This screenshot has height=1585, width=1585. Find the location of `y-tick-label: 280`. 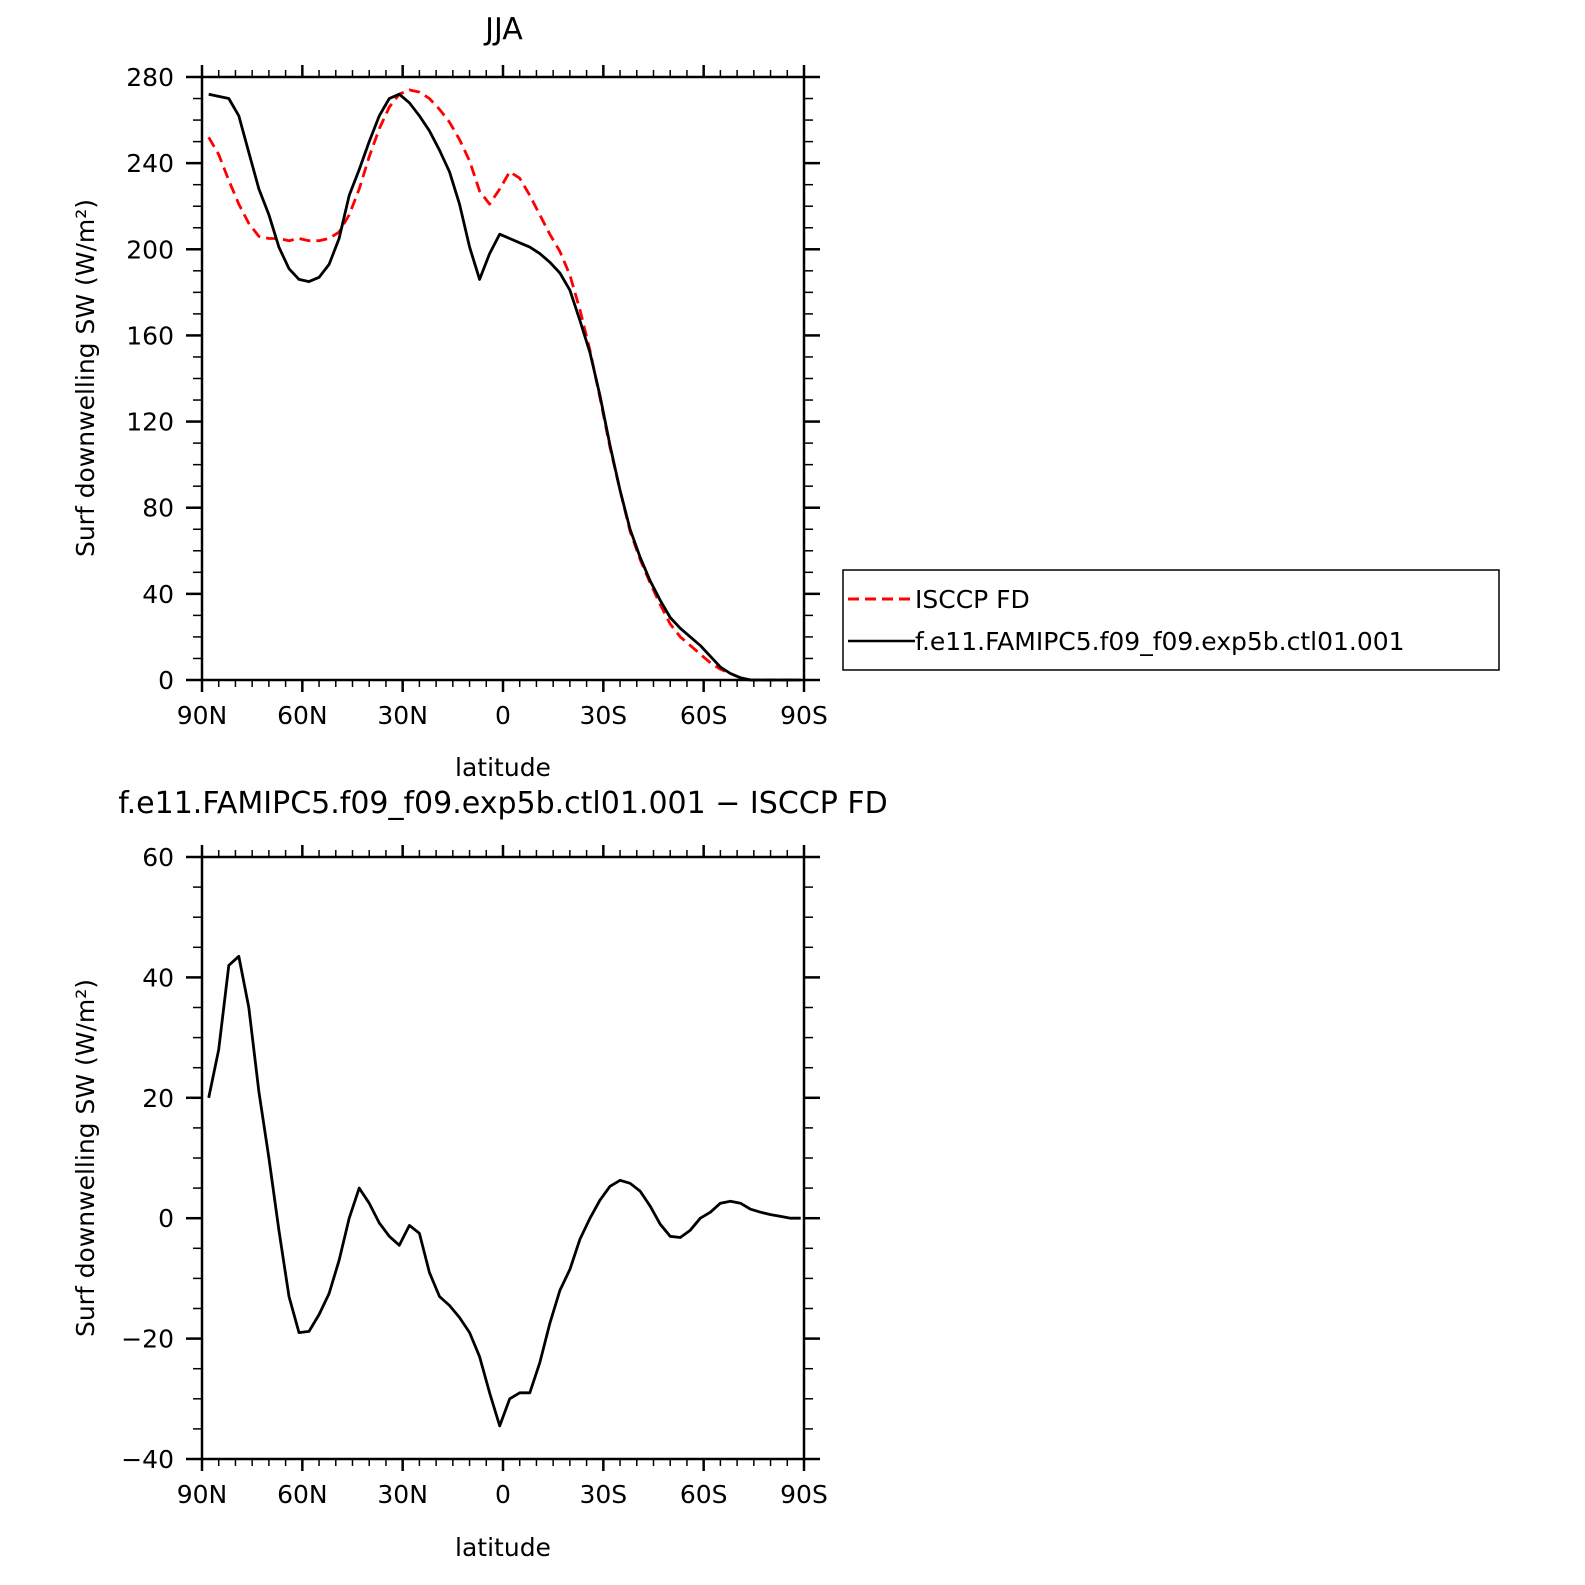

y-tick-label: 280 is located at coordinates (150, 77).